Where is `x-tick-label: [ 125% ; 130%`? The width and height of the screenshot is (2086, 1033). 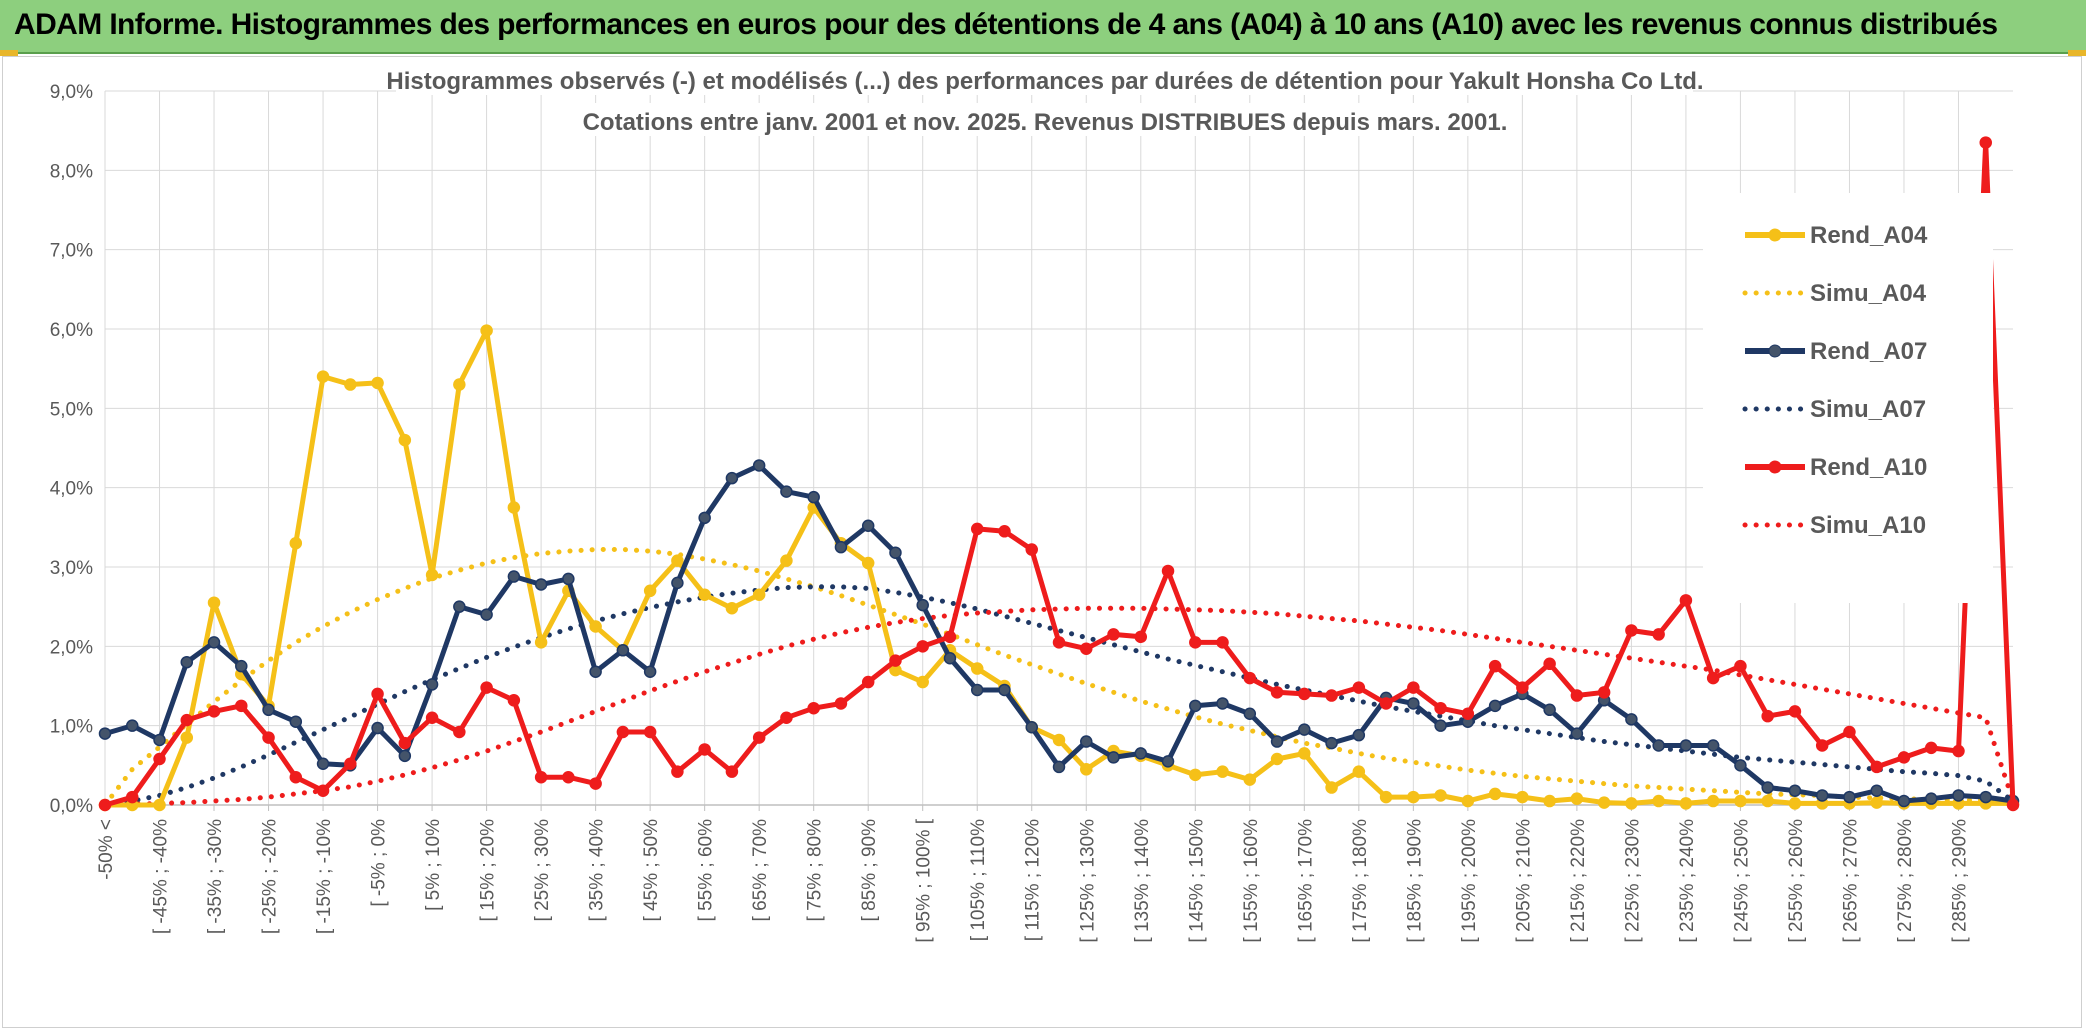
x-tick-label: [ 125% ; 130% is located at coordinates (1087, 881).